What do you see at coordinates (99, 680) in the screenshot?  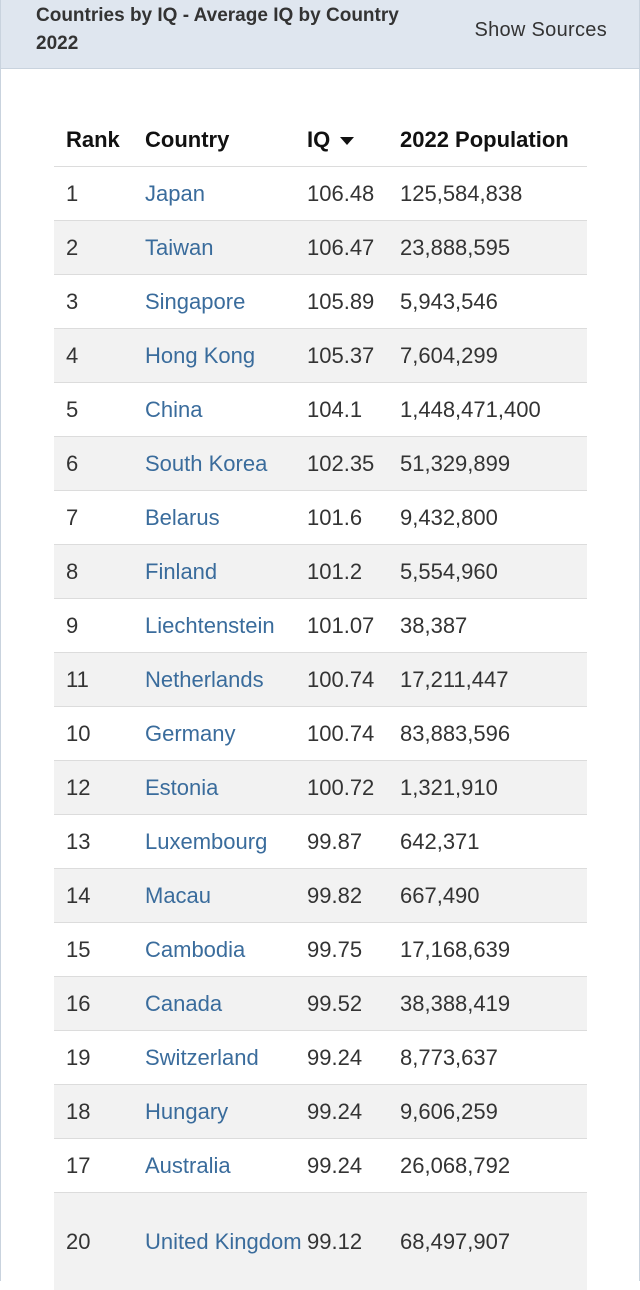 I see `rank-cell: 11` at bounding box center [99, 680].